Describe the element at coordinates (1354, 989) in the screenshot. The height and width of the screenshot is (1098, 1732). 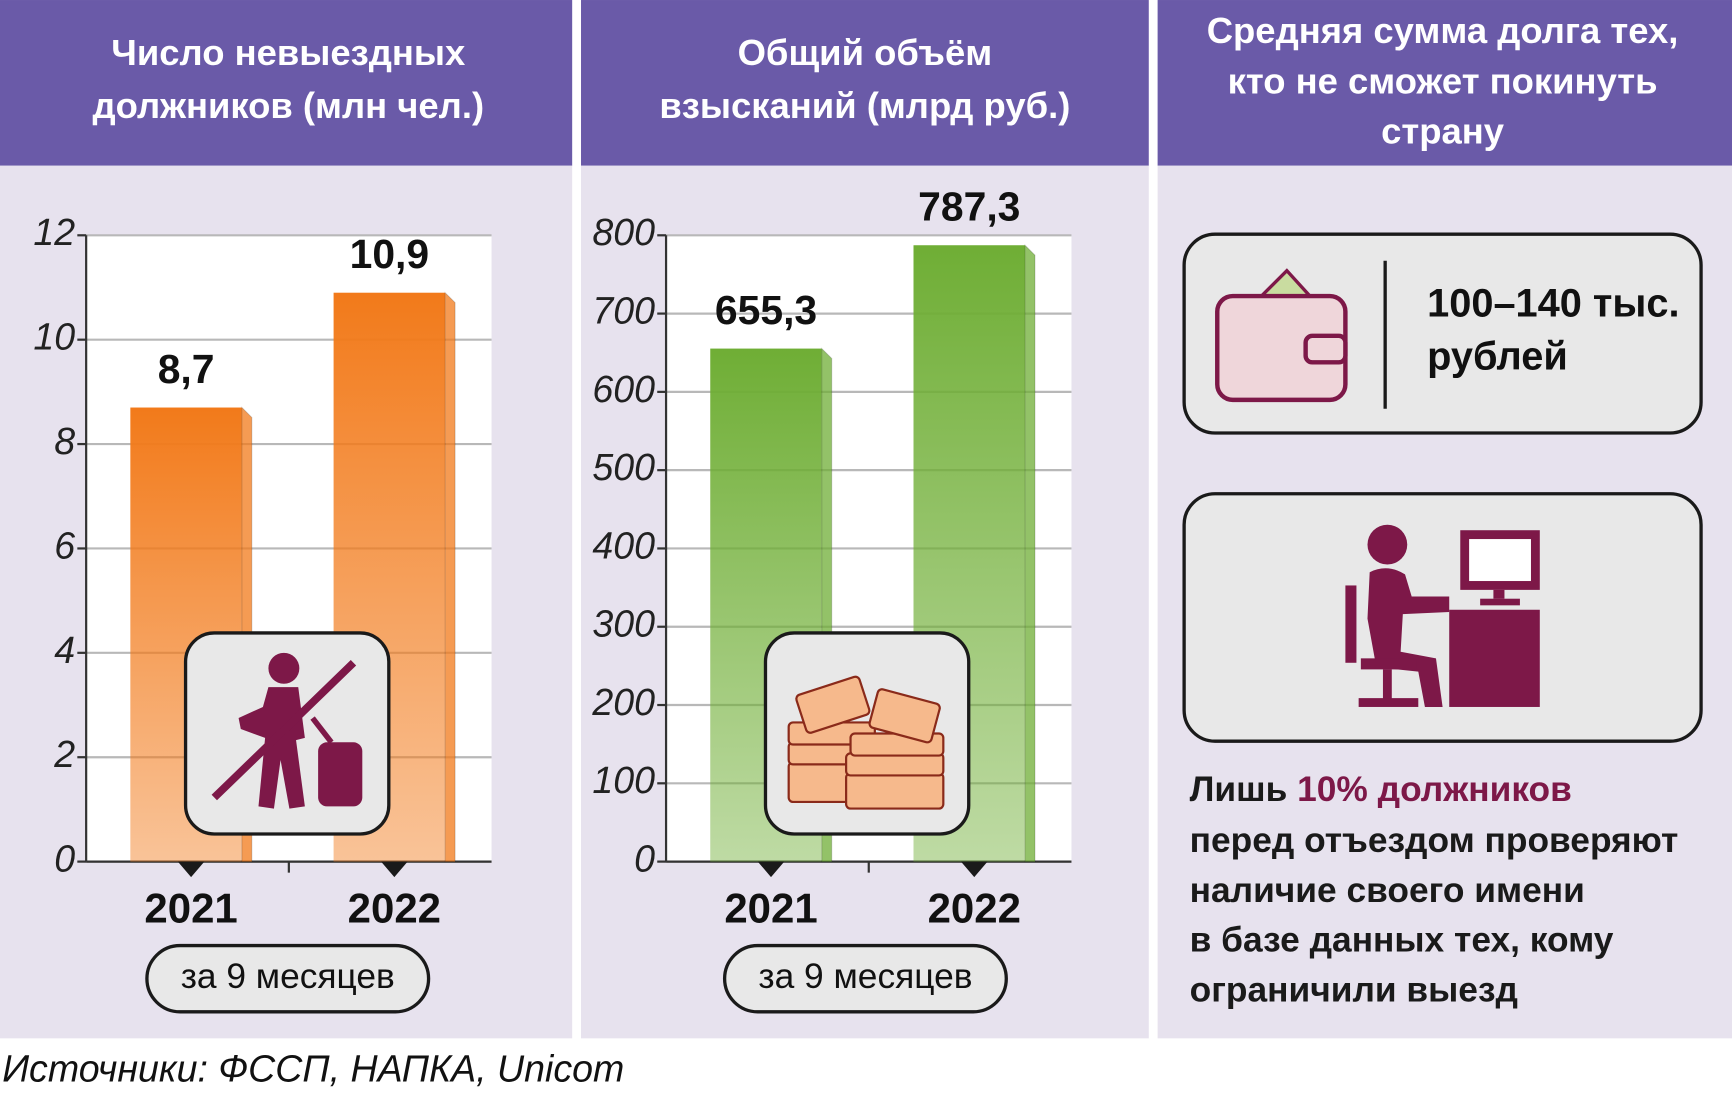
I see `note: ограничили выезд` at that location.